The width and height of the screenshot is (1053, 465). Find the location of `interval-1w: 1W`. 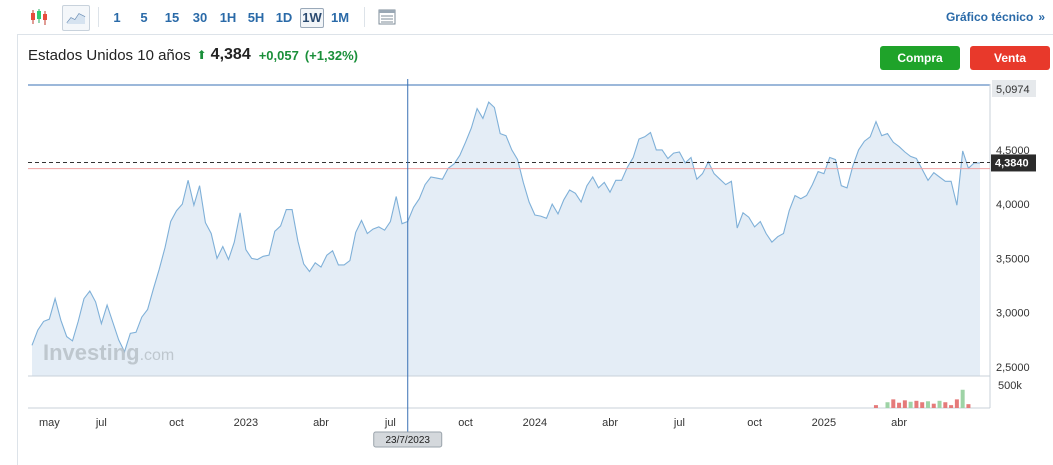

interval-1w: 1W is located at coordinates (312, 18).